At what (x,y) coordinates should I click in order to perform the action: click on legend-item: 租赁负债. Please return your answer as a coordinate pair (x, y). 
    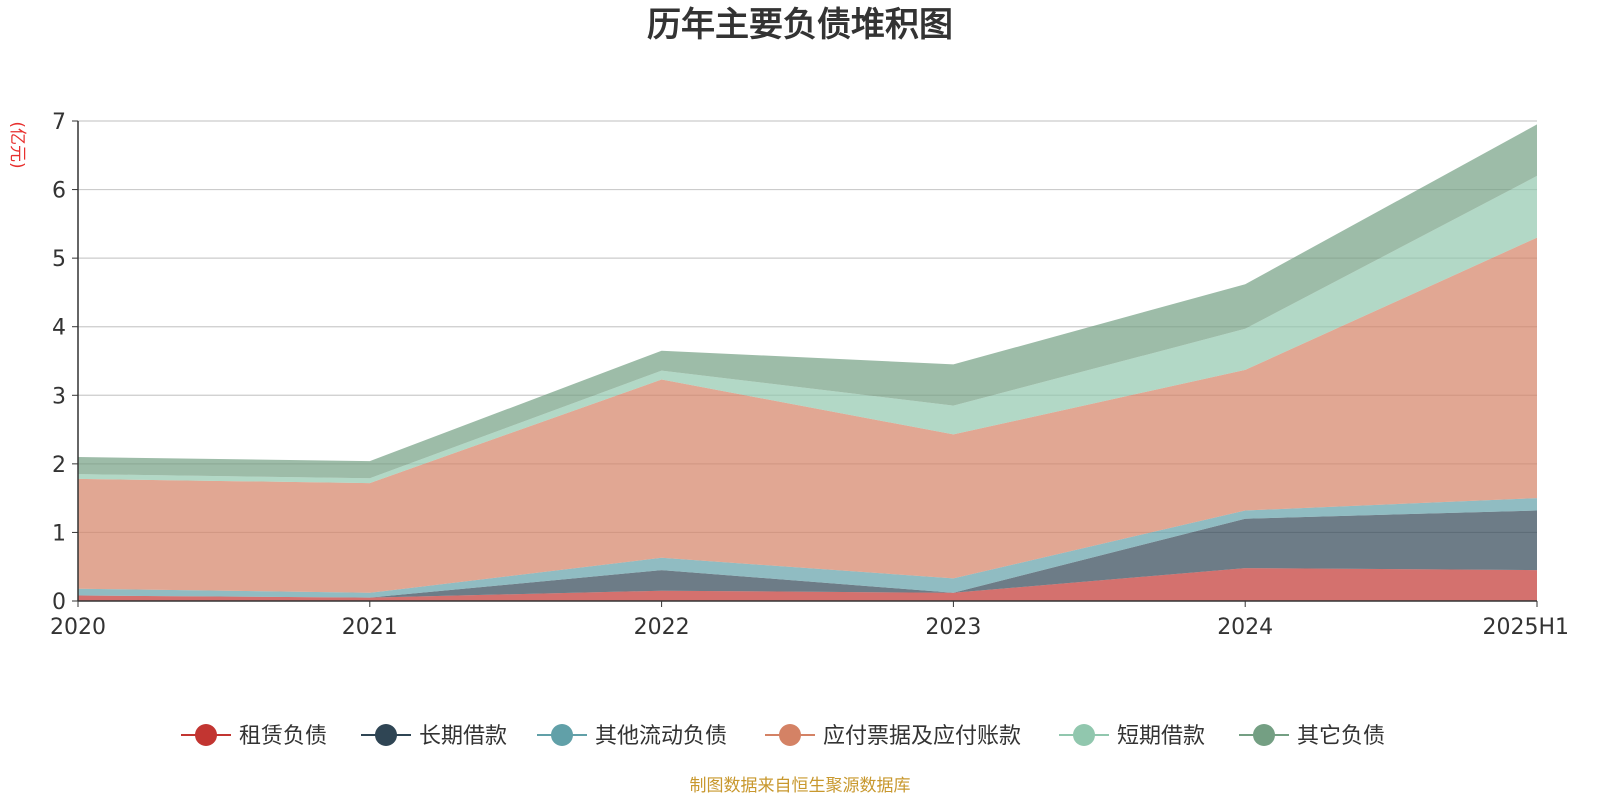
    Looking at the image, I should click on (254, 736).